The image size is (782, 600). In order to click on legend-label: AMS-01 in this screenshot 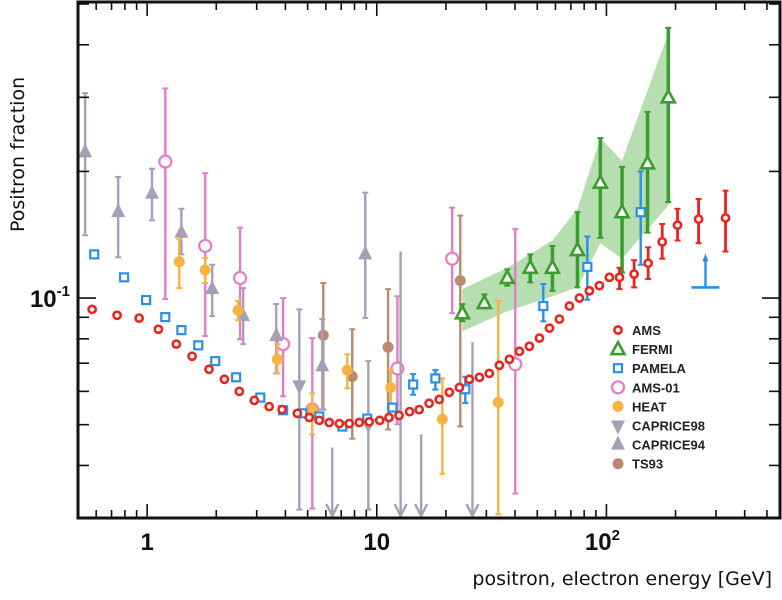, I will do `click(656, 387)`.